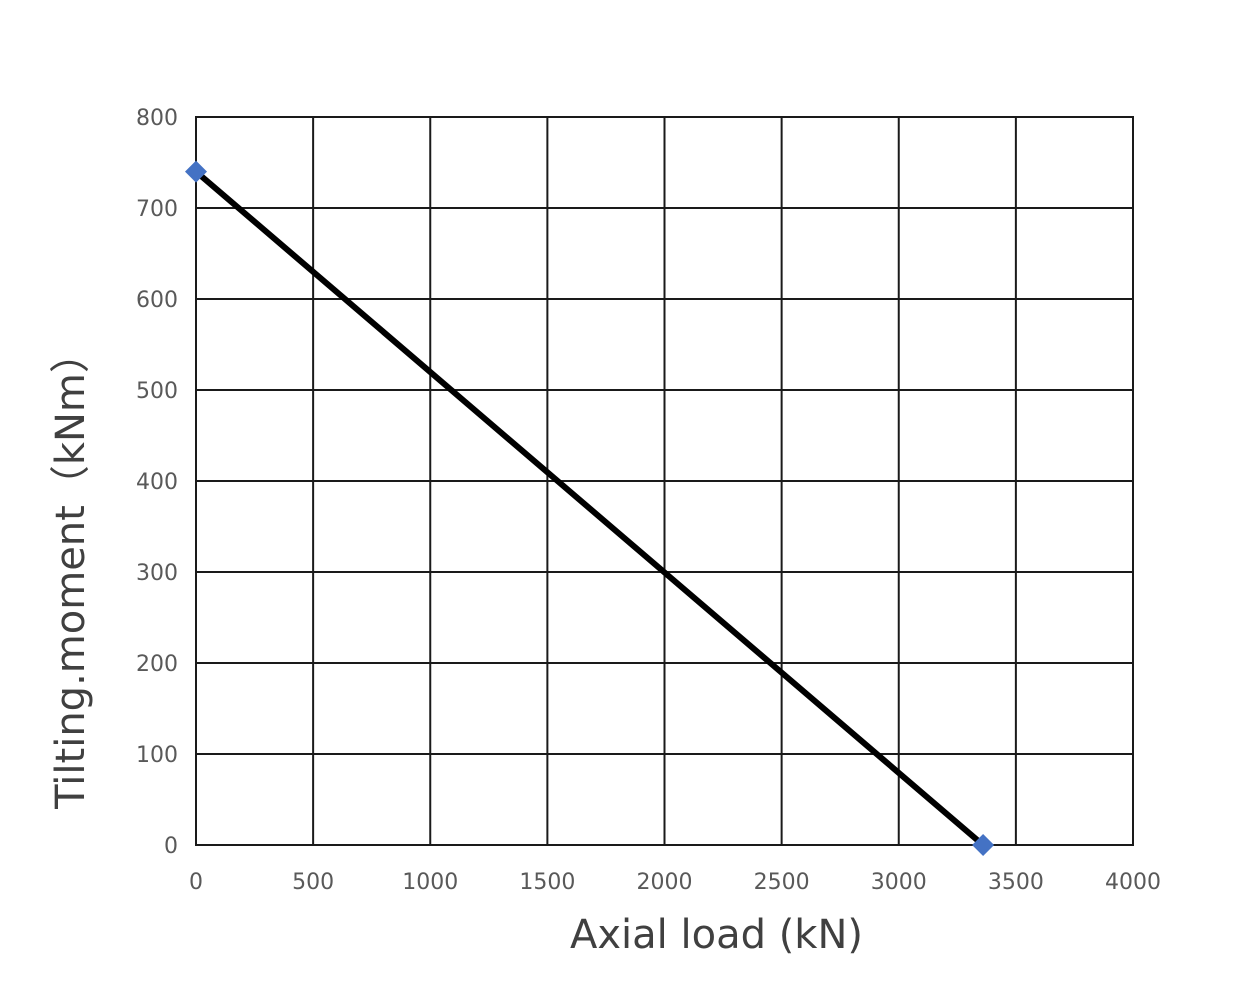  I want to click on x-tick-label: 500, so click(313, 882).